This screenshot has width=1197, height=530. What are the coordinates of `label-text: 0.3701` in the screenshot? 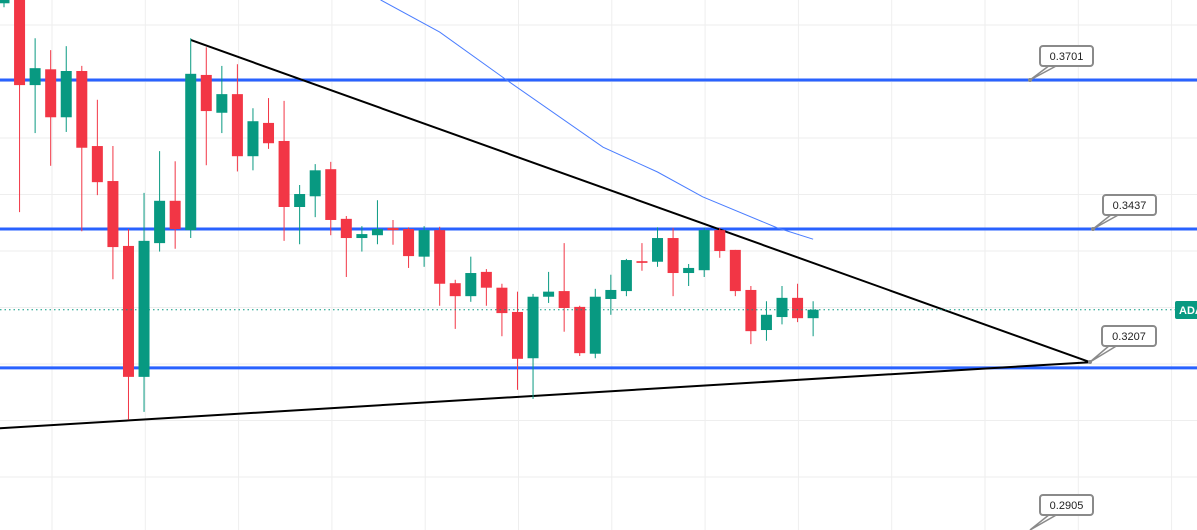 It's located at (1067, 57).